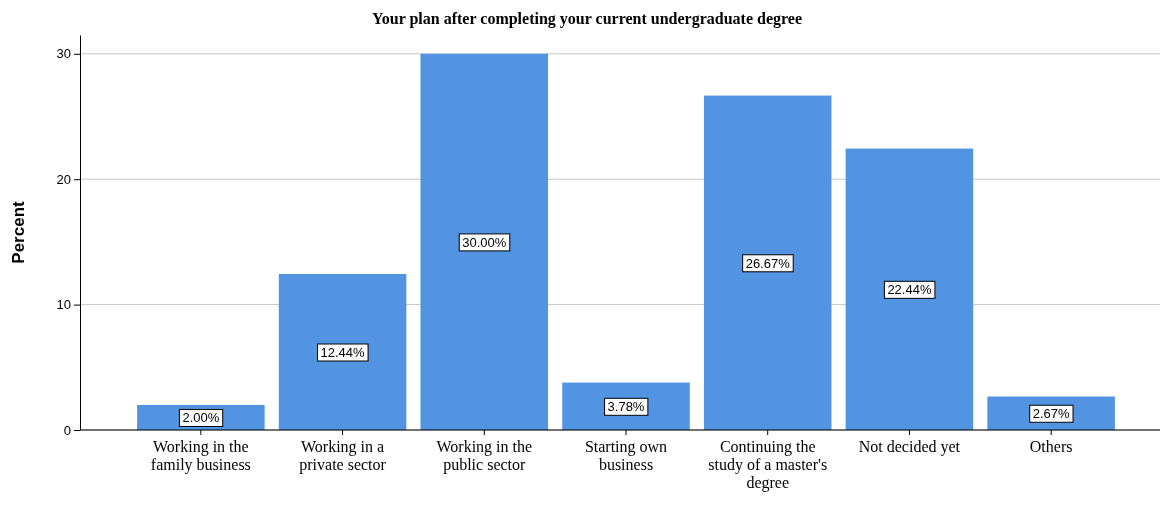 The width and height of the screenshot is (1173, 510). I want to click on x-tick-label: Others, so click(1051, 446).